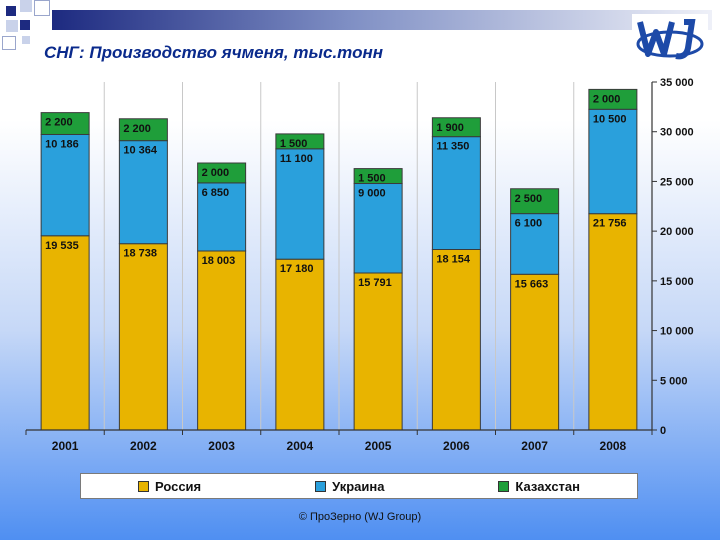 The width and height of the screenshot is (720, 540). Describe the element at coordinates (670, 41) in the screenshot. I see `company-logo` at that location.